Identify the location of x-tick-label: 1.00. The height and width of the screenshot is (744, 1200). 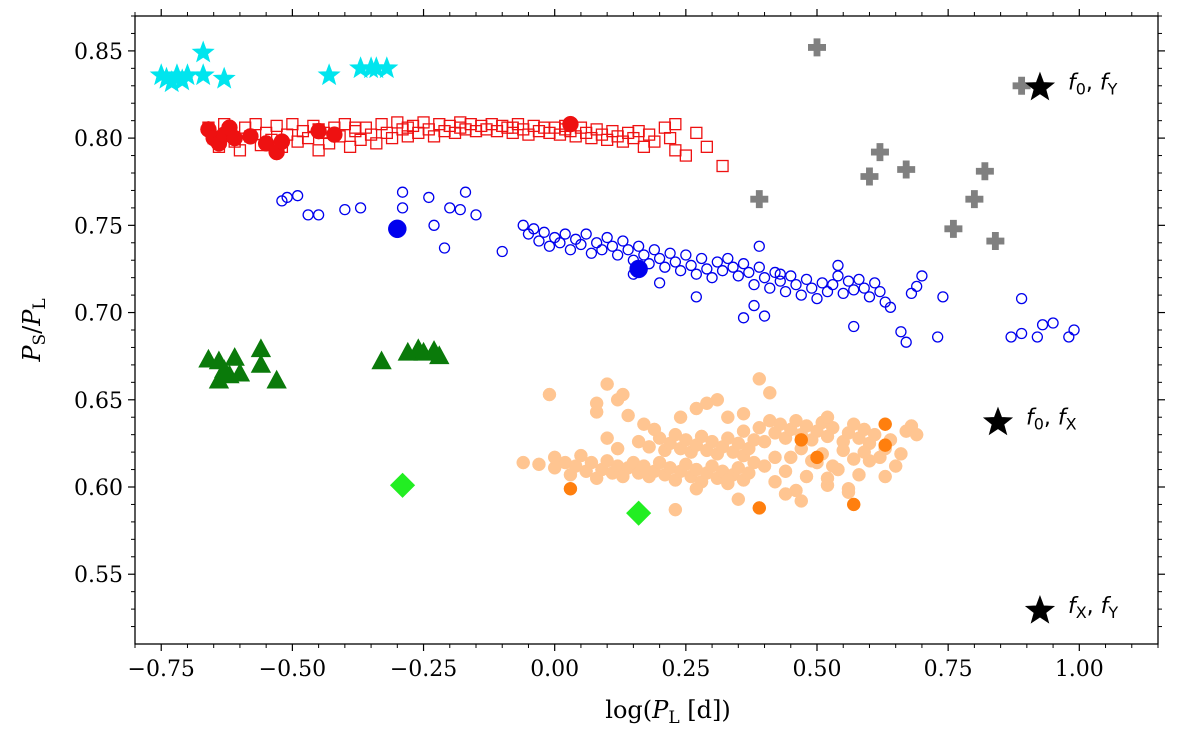
(1079, 669).